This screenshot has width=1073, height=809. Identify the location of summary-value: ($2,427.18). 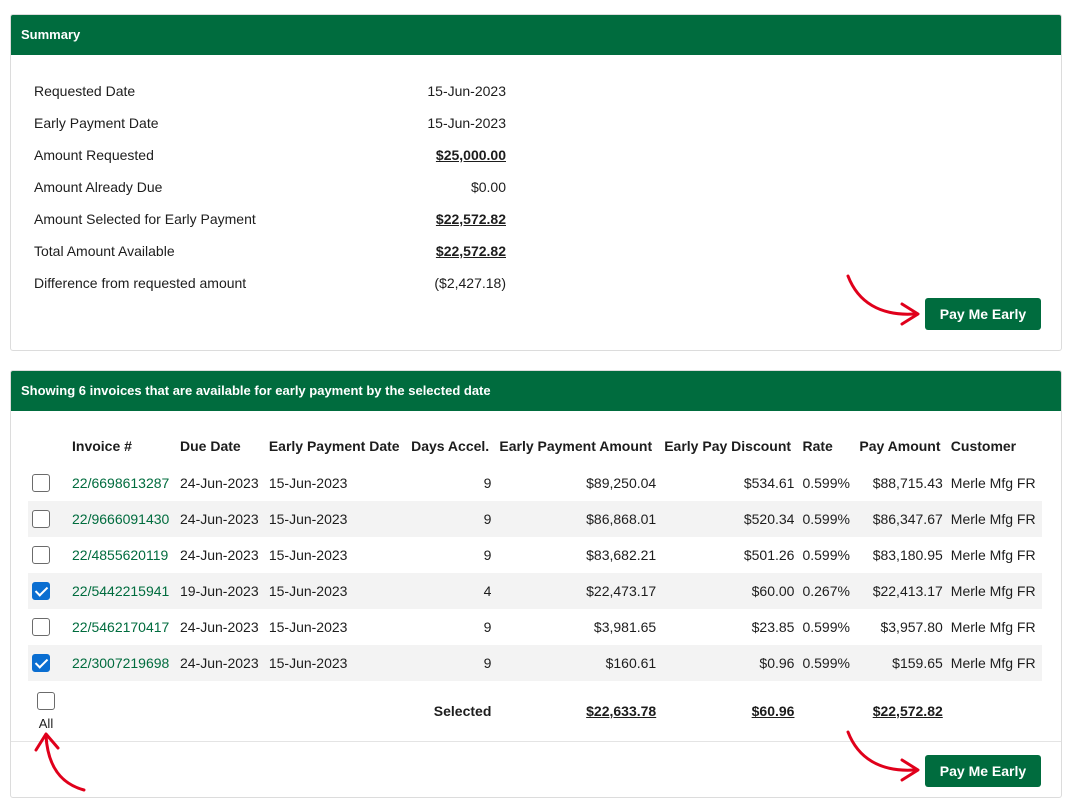
(470, 283).